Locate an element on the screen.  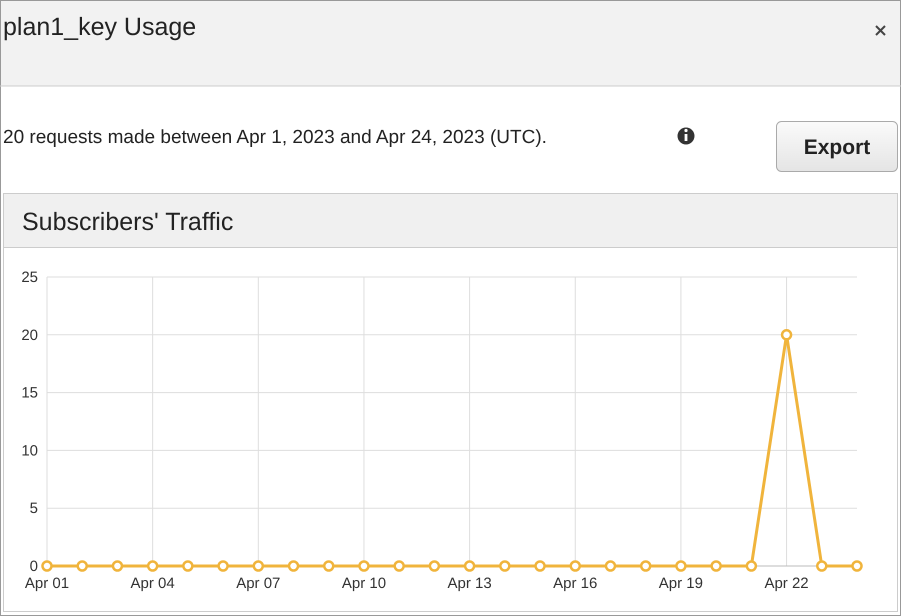
y-tick-label: 0 is located at coordinates (34, 566).